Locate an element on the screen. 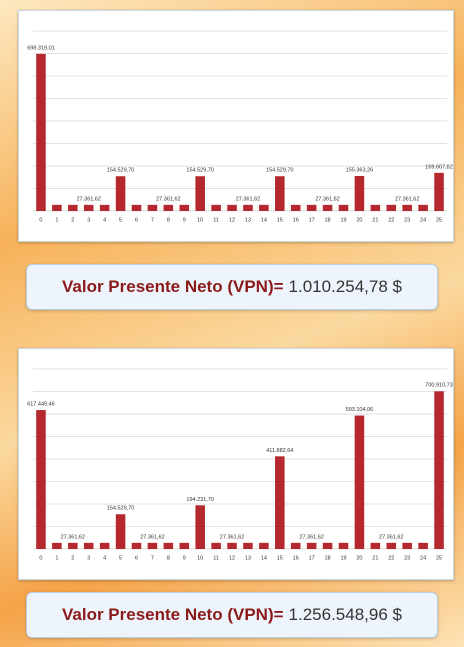 This screenshot has height=647, width=464. data-label: 194.231,70 is located at coordinates (200, 500).